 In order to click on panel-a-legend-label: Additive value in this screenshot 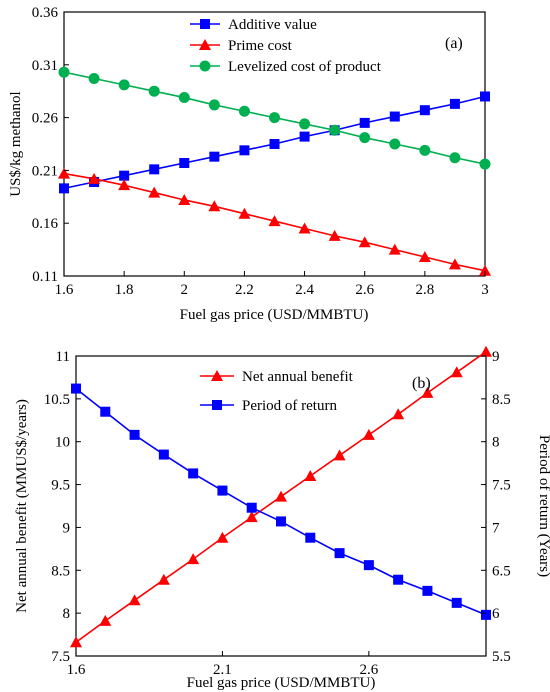, I will do `click(272, 25)`.